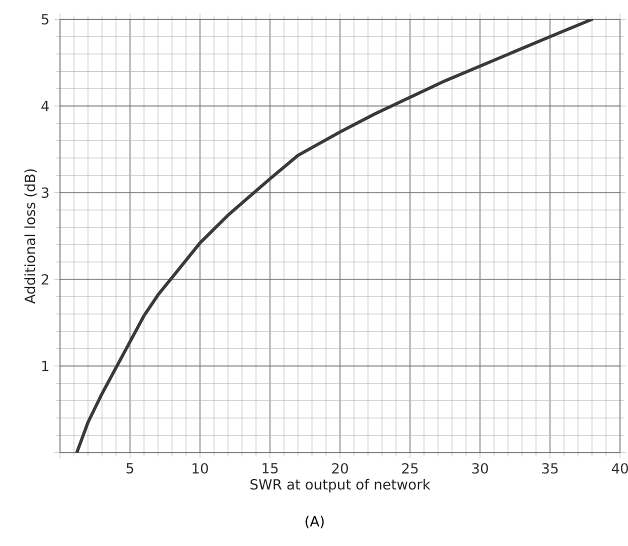  What do you see at coordinates (45, 279) in the screenshot?
I see `y-tick-label: 2` at bounding box center [45, 279].